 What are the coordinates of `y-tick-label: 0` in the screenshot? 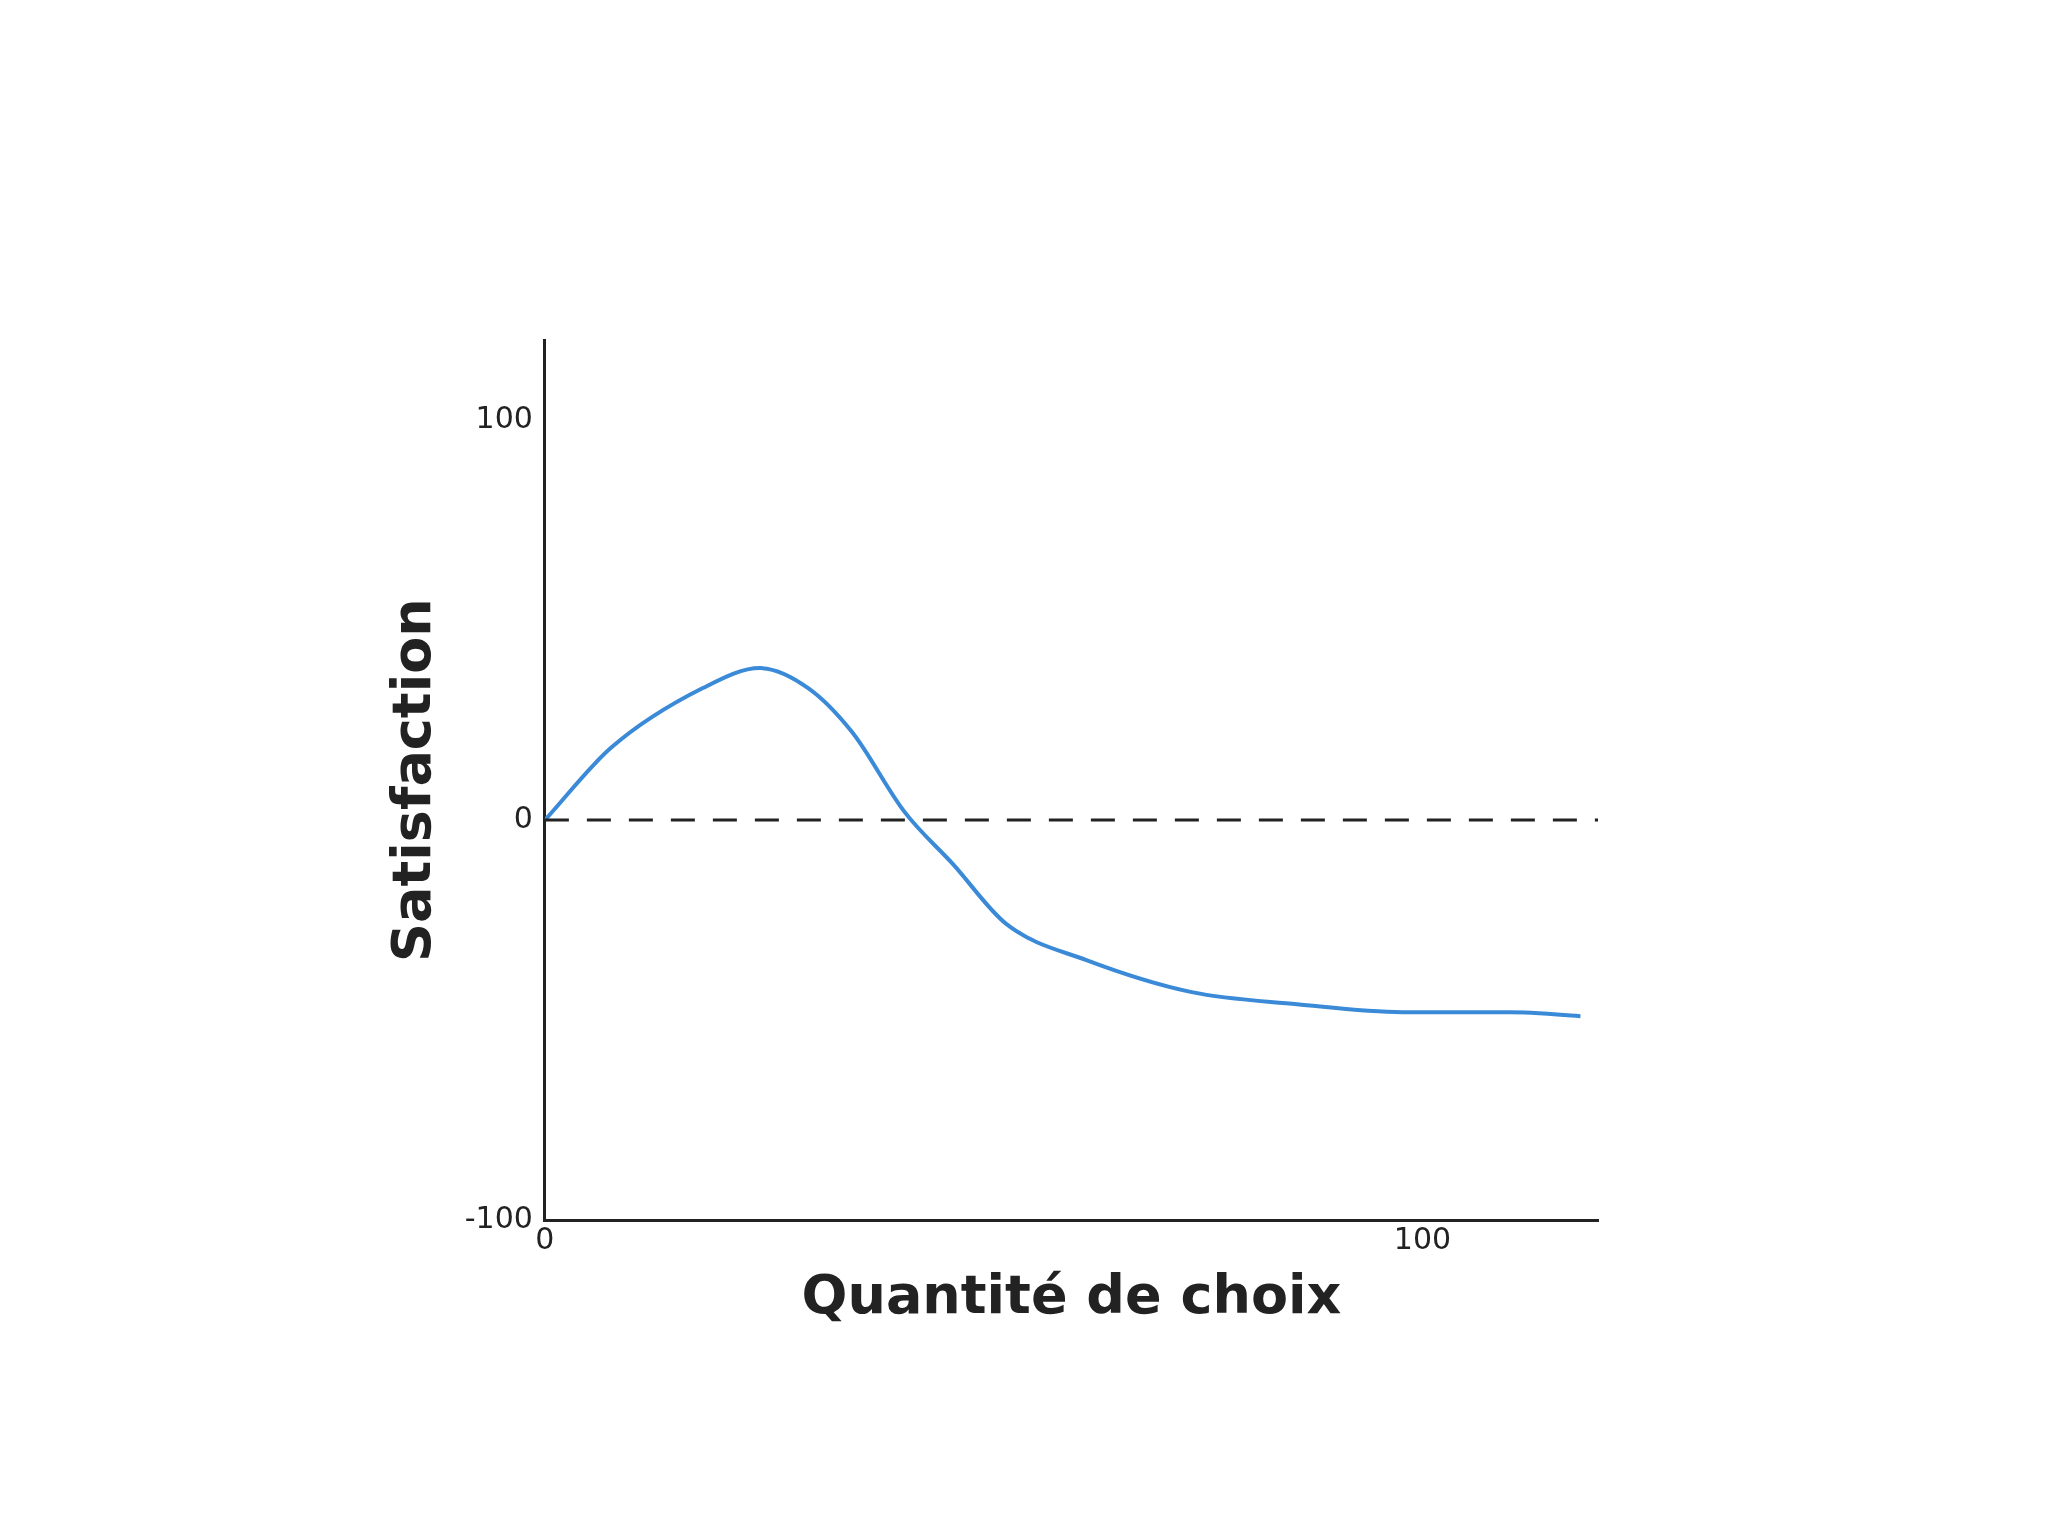 It's located at (523, 817).